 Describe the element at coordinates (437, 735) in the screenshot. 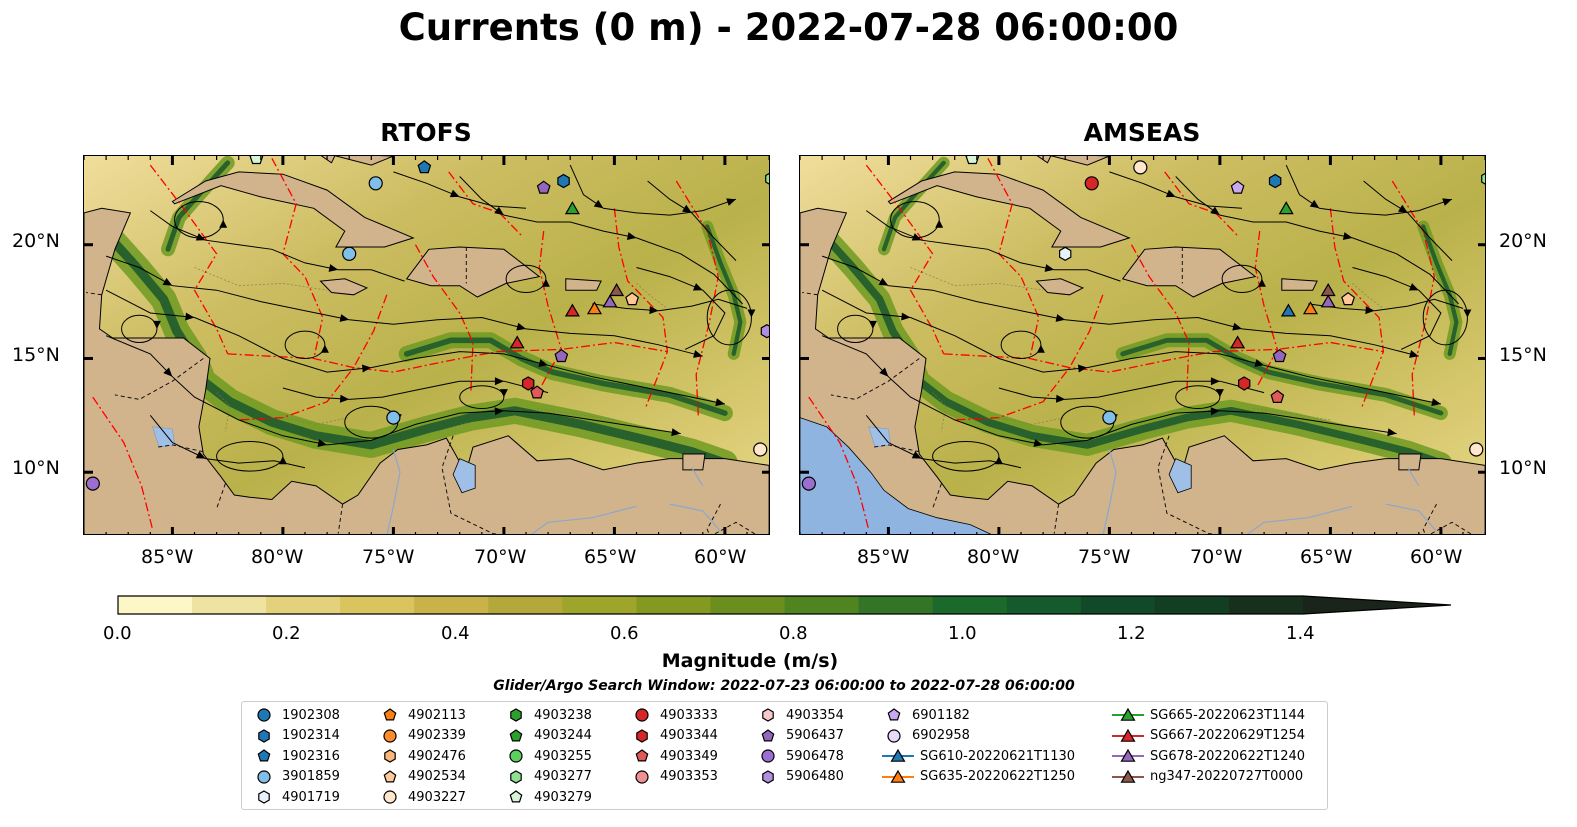

I see `legend-label: 4902339` at that location.